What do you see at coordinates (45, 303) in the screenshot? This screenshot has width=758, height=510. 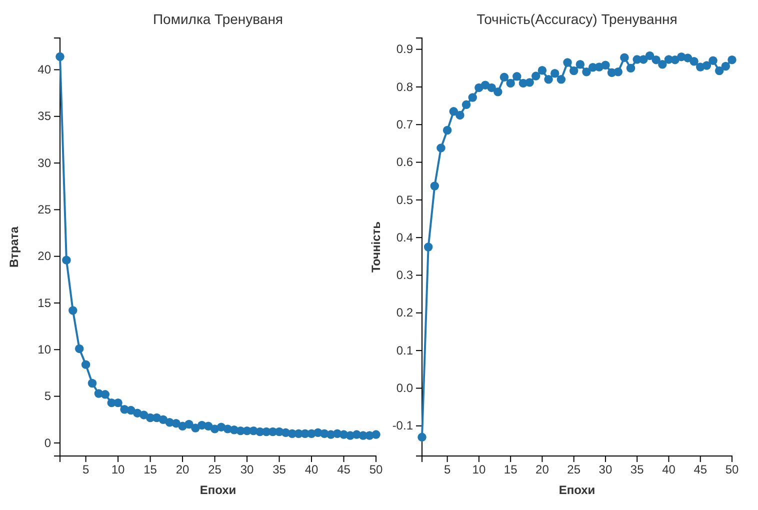 I see `y-tick-label: 15` at bounding box center [45, 303].